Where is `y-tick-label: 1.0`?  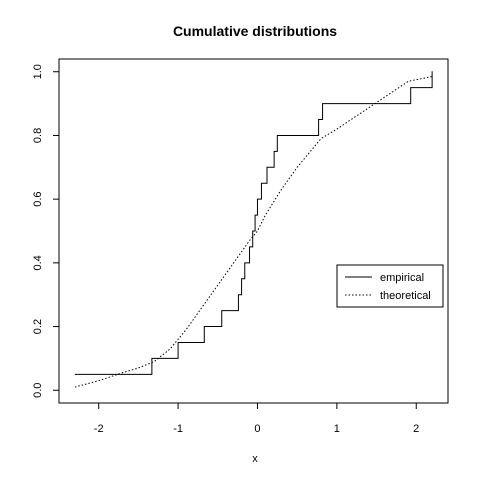 y-tick-label: 1.0 is located at coordinates (38, 71).